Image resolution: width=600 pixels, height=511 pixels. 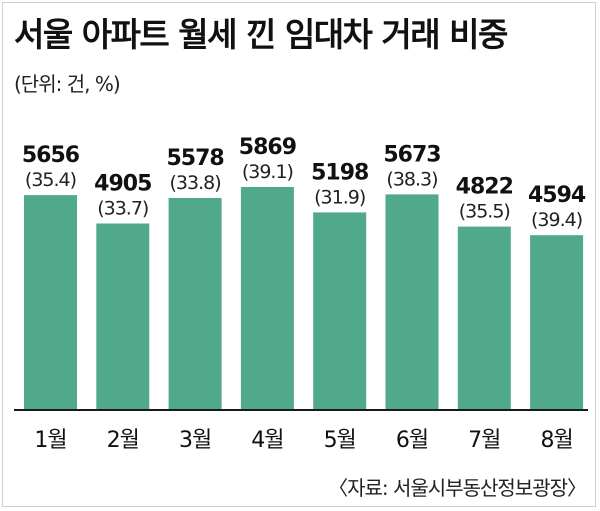 What do you see at coordinates (267, 440) in the screenshot?
I see `category-label-4: 4월` at bounding box center [267, 440].